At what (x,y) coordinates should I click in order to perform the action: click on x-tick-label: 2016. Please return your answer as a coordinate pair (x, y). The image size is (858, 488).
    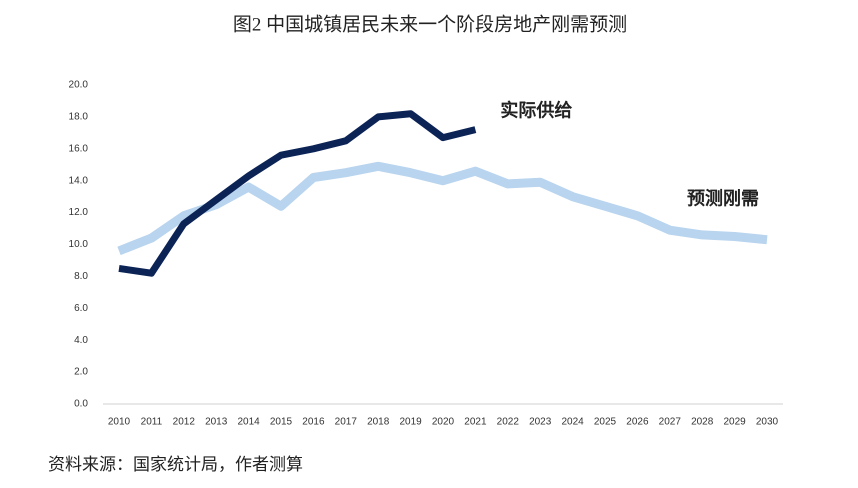
    Looking at the image, I should click on (313, 422).